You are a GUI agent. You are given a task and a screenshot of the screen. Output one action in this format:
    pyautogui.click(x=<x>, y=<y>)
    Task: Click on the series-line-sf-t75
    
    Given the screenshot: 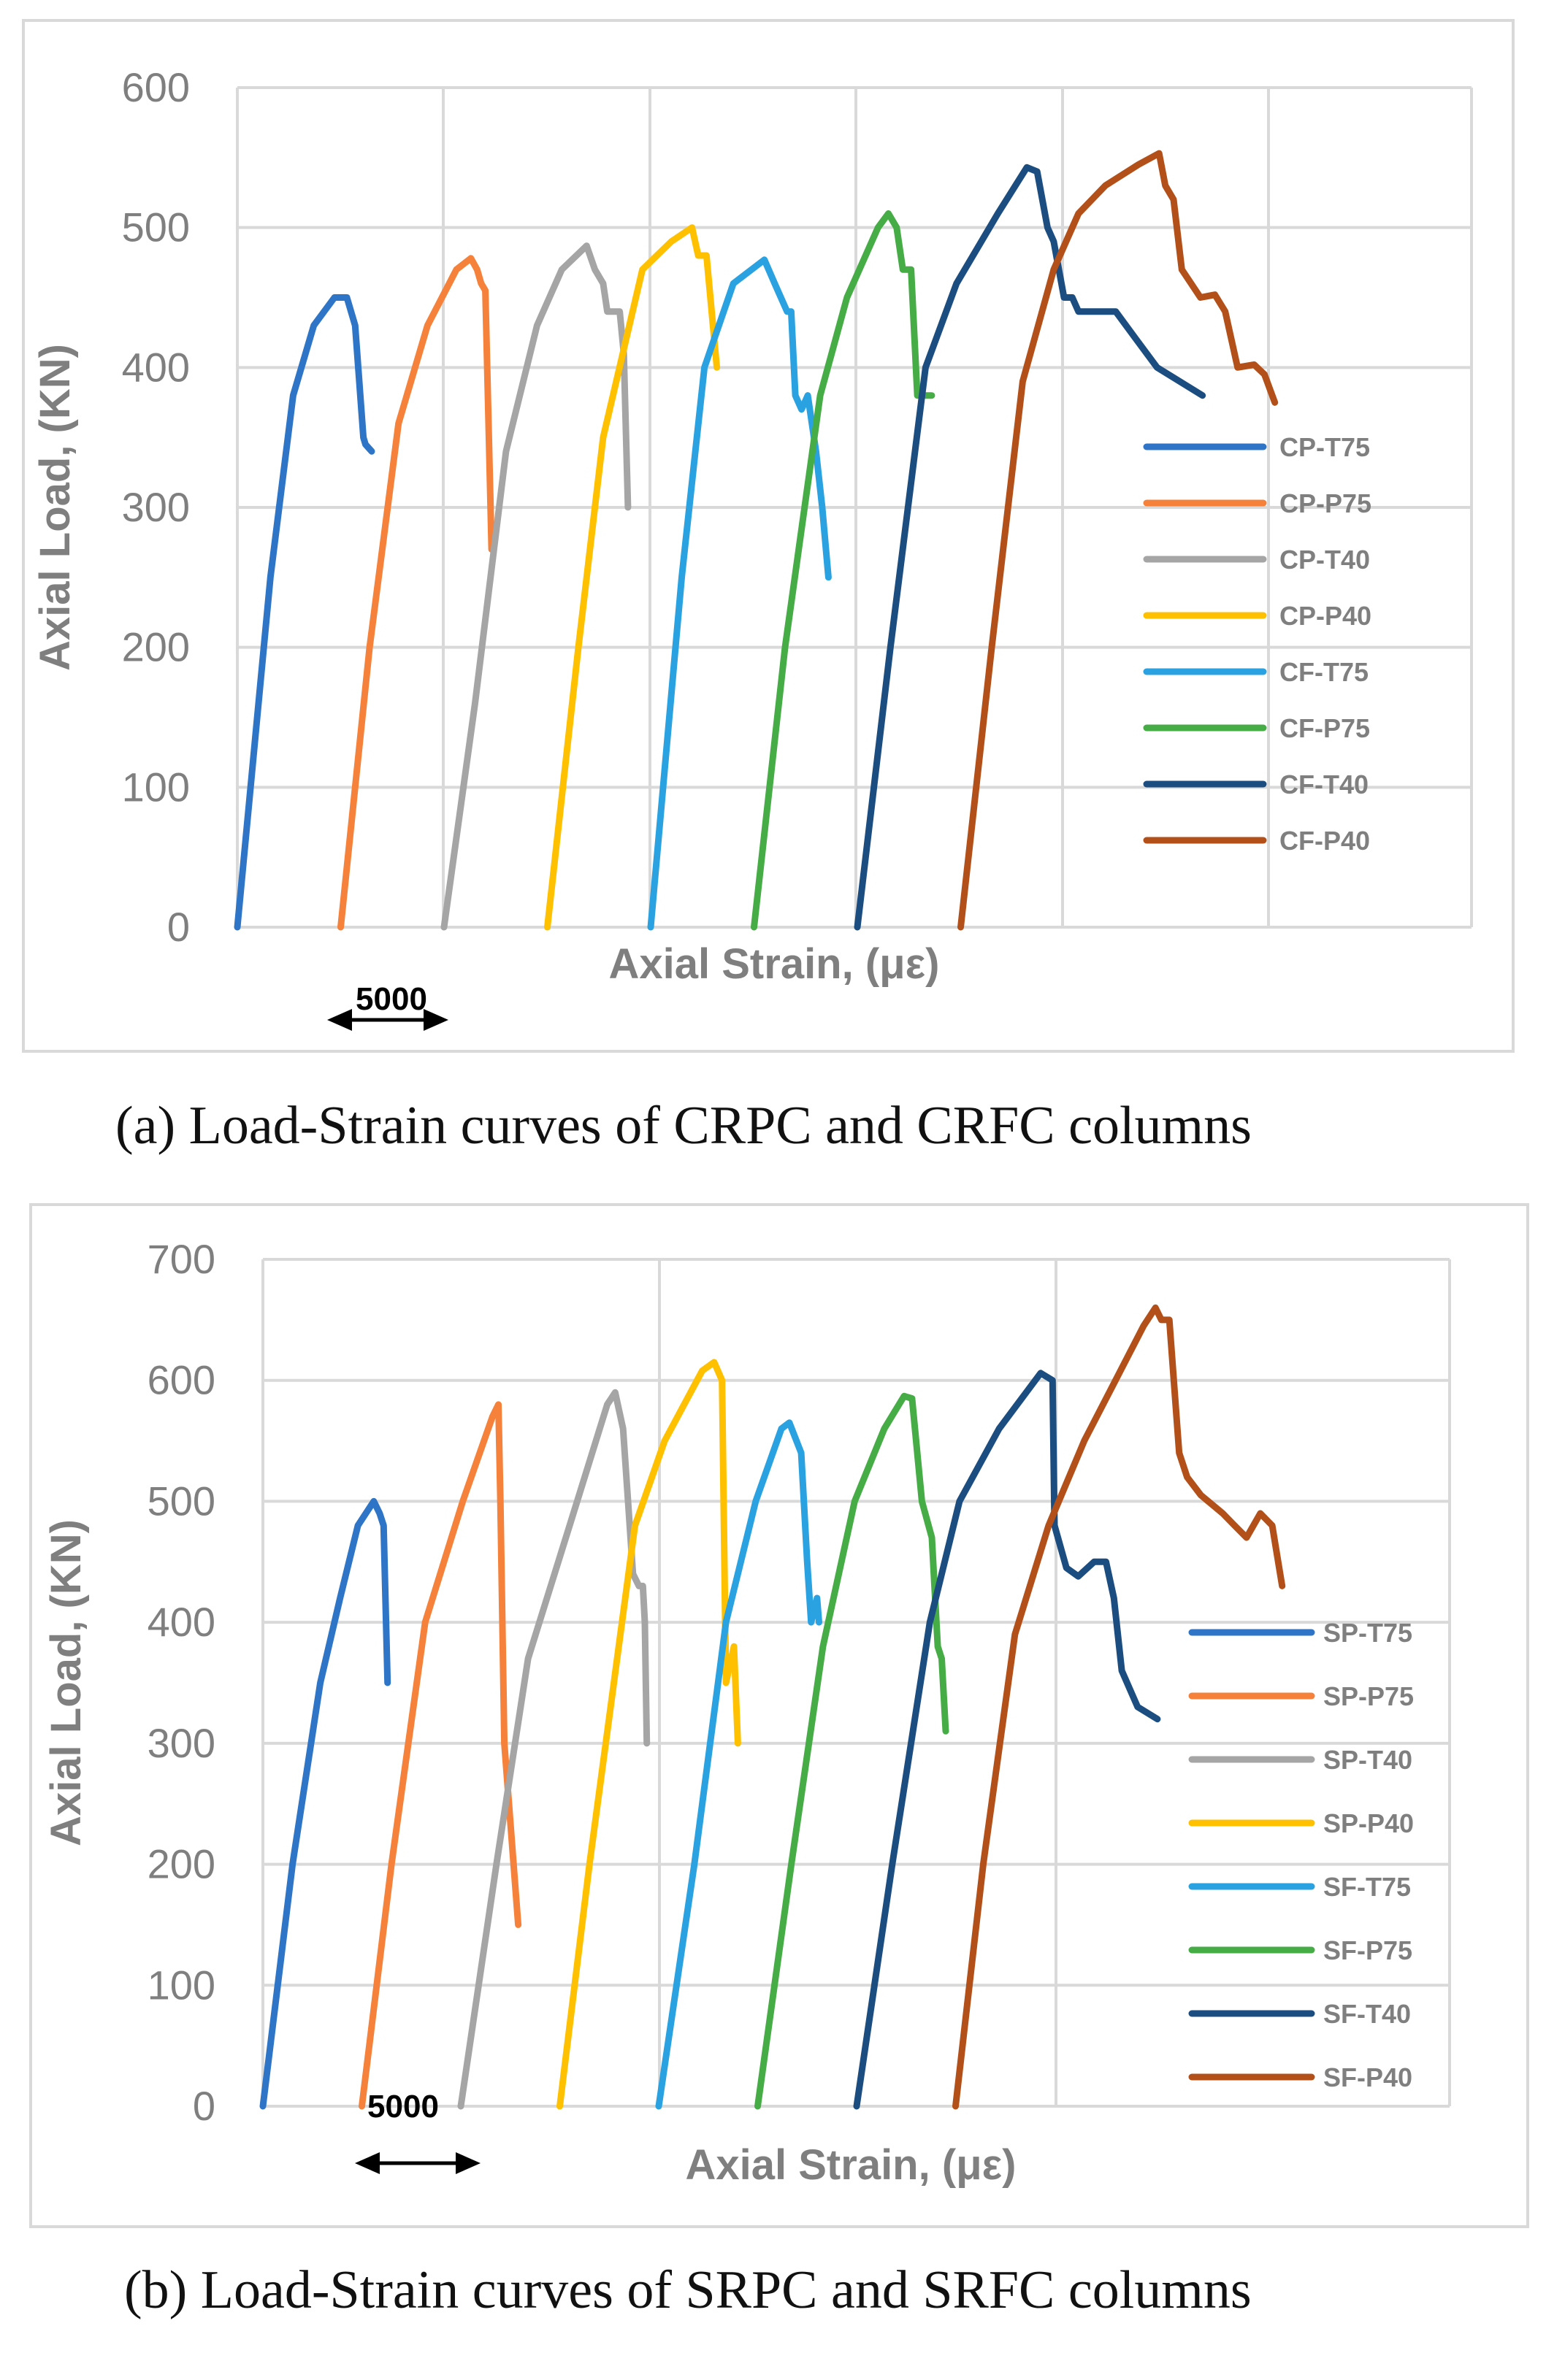 What is the action you would take?
    pyautogui.click(x=738, y=1764)
    